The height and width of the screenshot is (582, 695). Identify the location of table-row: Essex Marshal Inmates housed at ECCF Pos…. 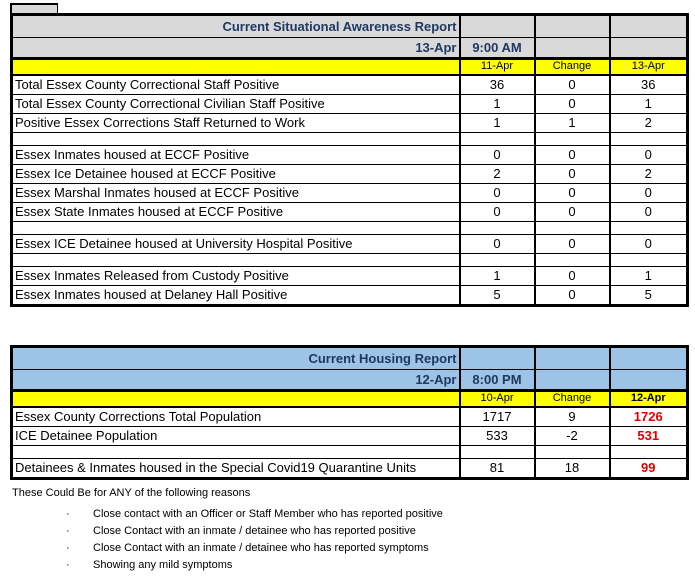
(349, 193).